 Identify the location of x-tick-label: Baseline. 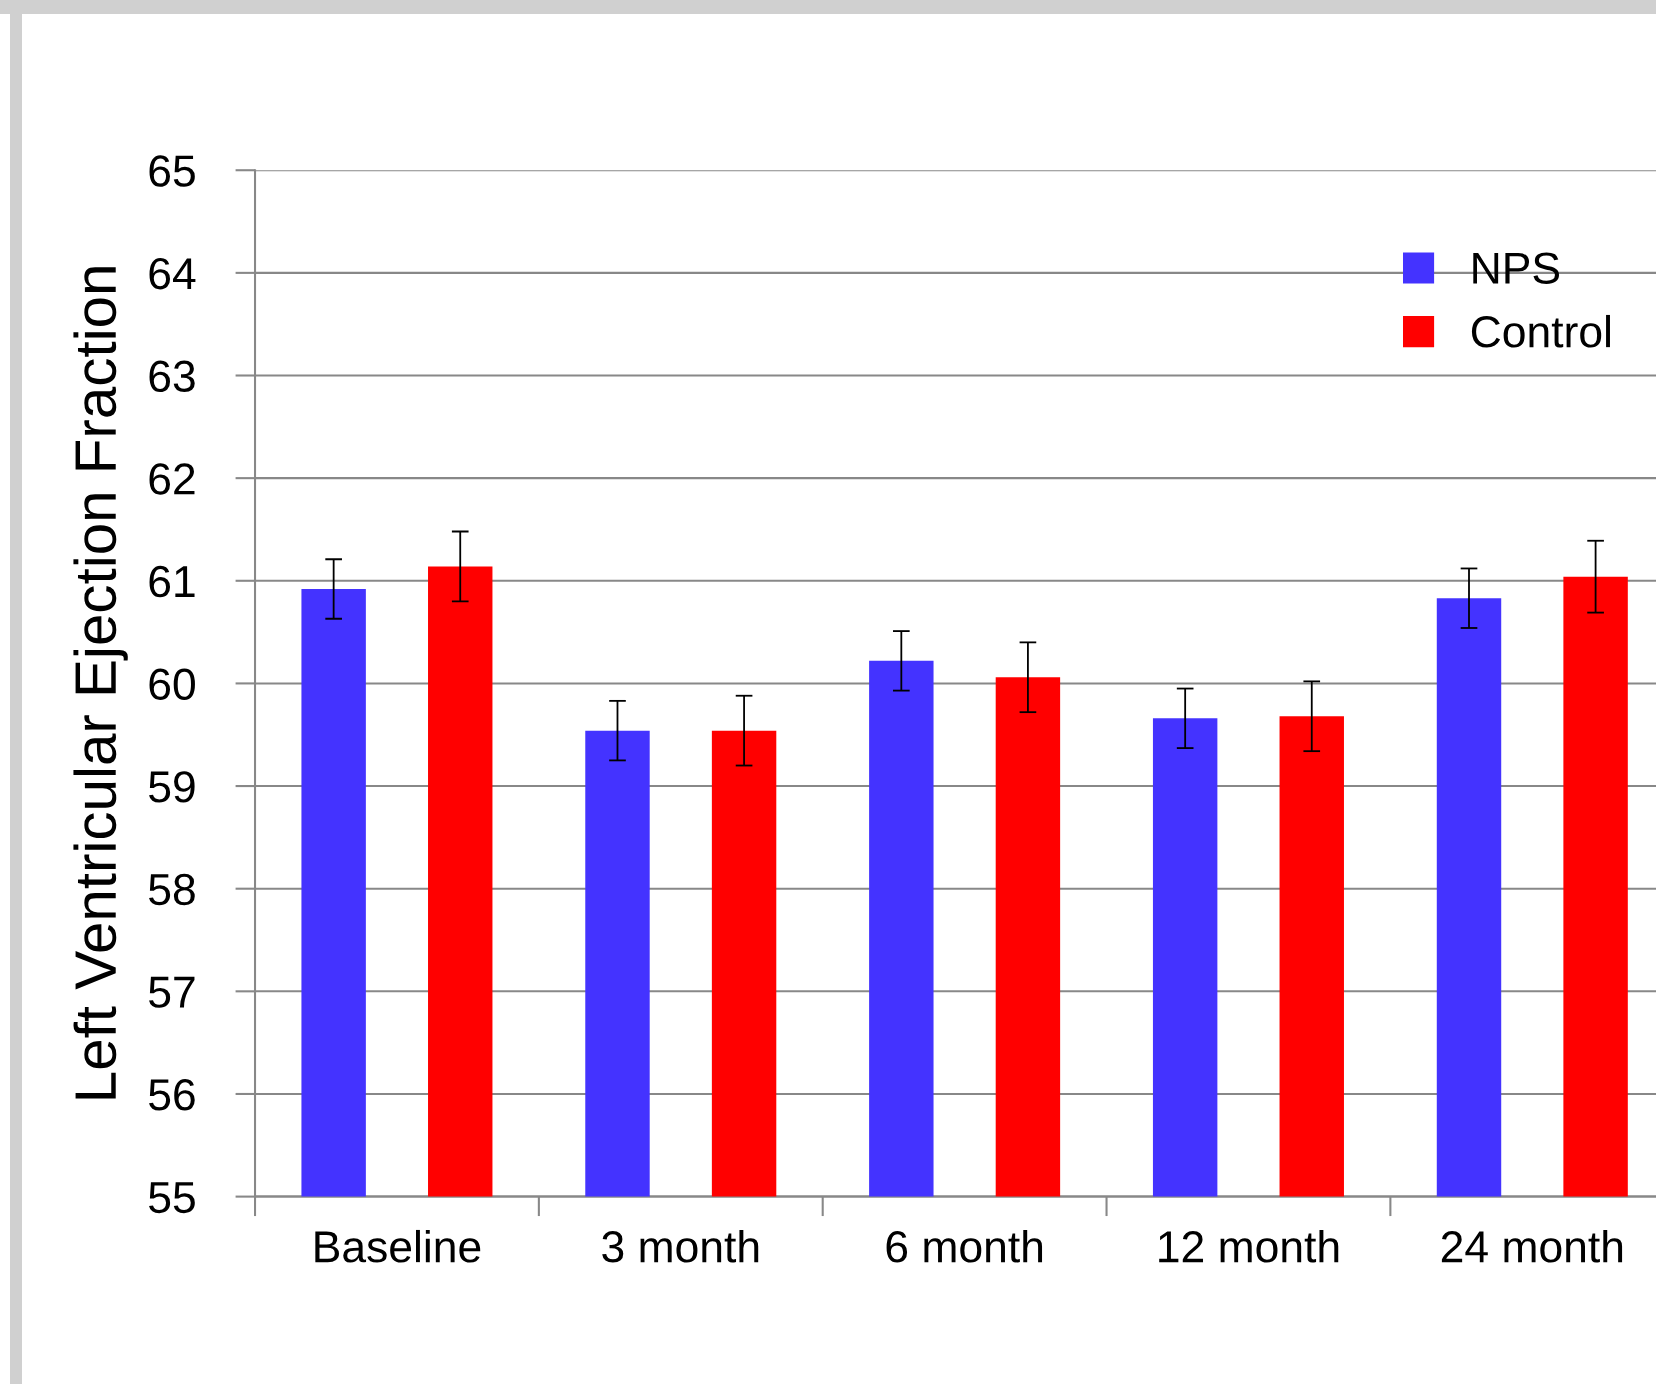
(398, 1246).